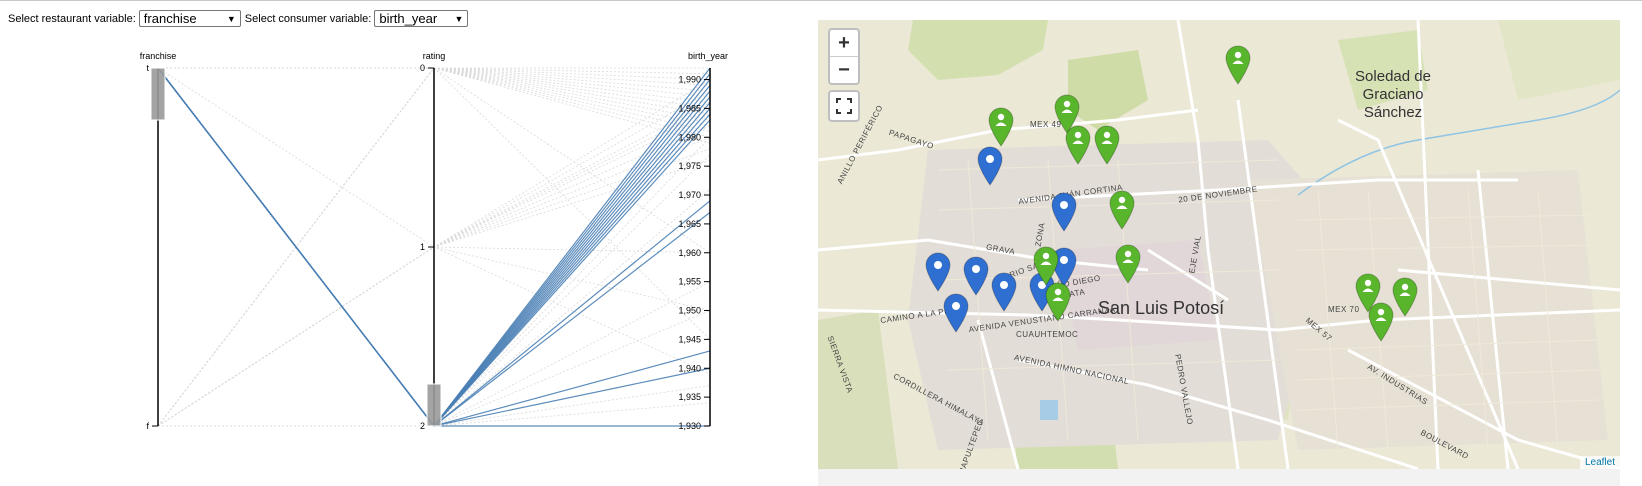  Describe the element at coordinates (422, 247) in the screenshot. I see `tick-label: 1` at that location.